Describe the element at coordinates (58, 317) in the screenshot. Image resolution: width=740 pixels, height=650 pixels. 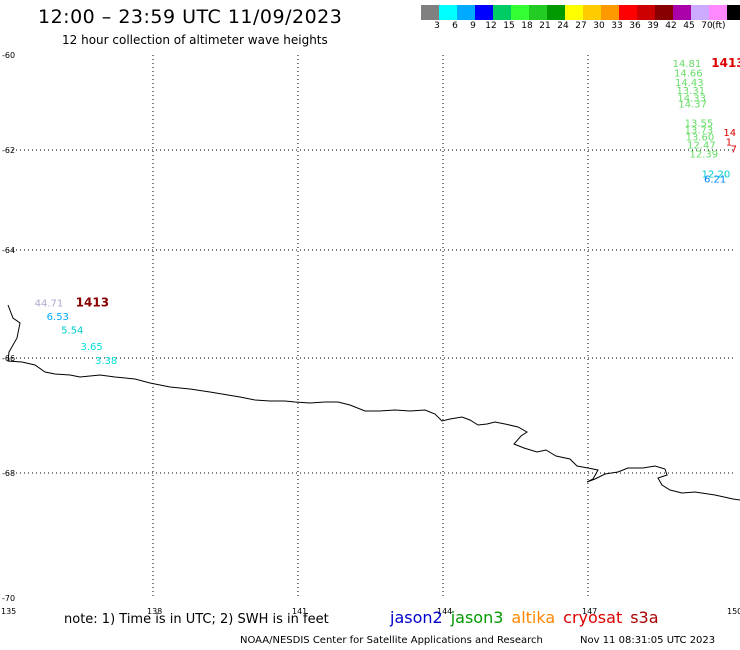
I see `wave-height-label: 6.53` at that location.